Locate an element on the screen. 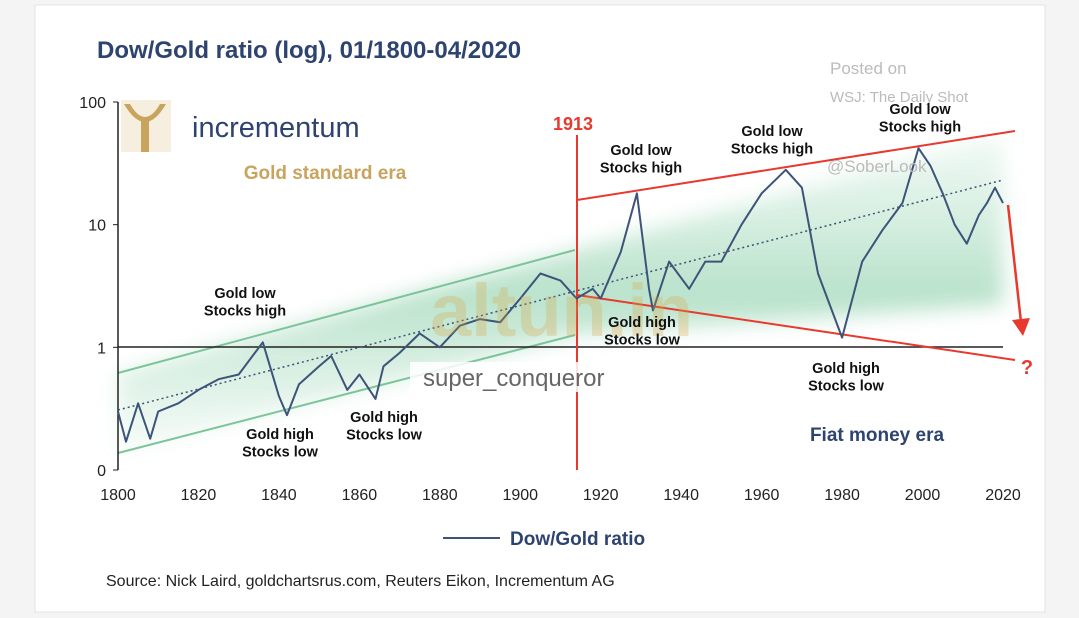  user-tag: super_conqueror is located at coordinates (513, 378).